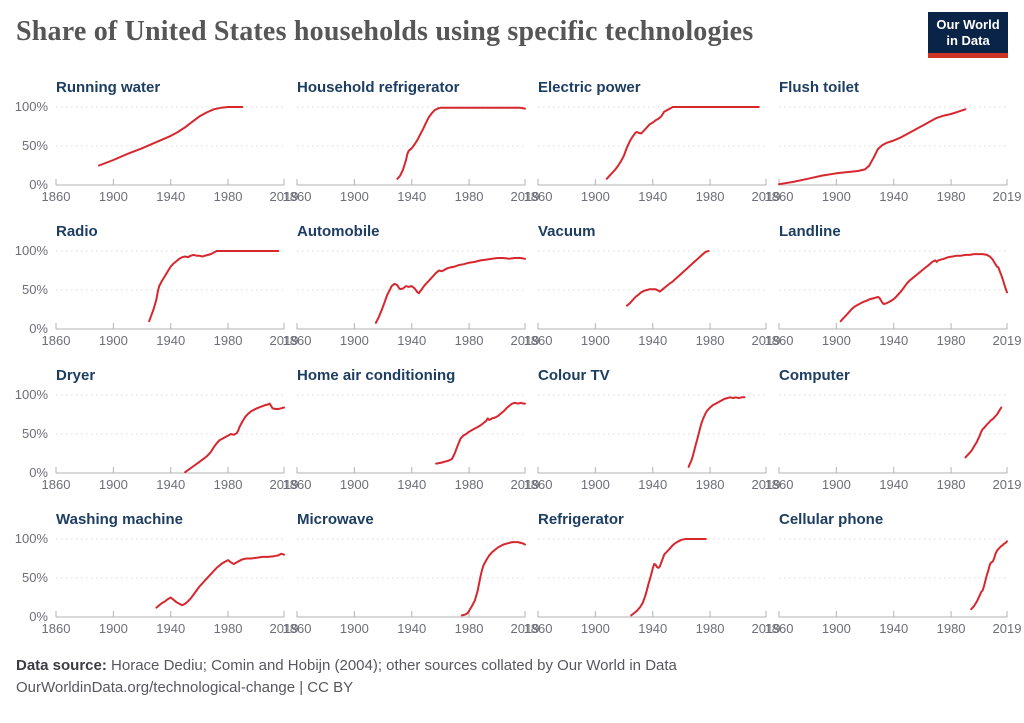 The image size is (1024, 723). Describe the element at coordinates (968, 24) in the screenshot. I see `owid-logo-line1: Our World` at that location.